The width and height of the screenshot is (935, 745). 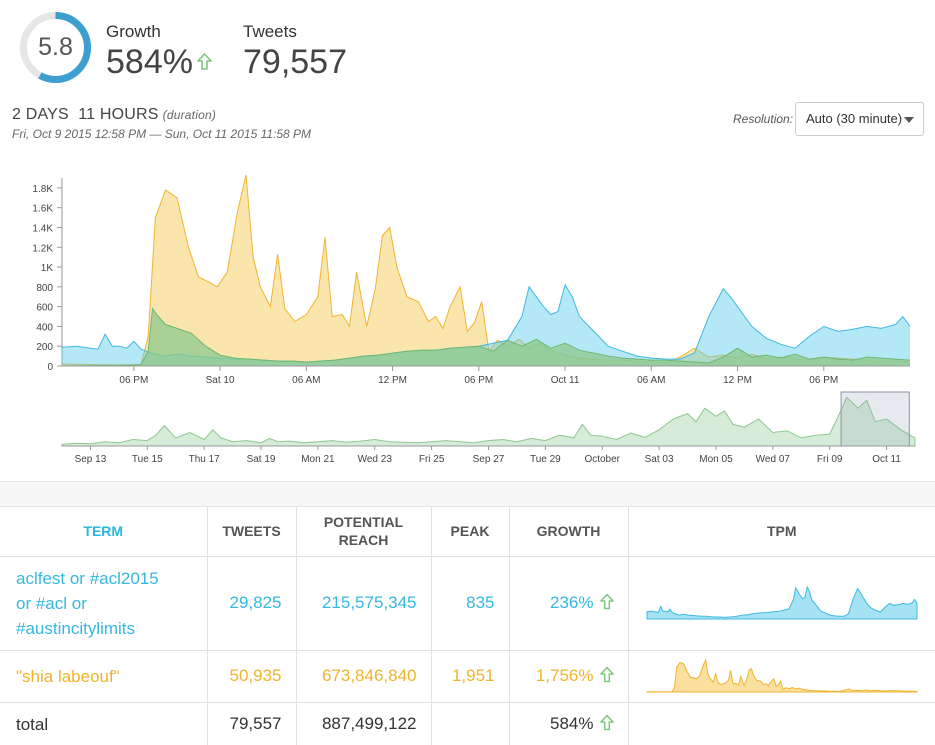 What do you see at coordinates (716, 459) in the screenshot?
I see `navigator-x-tick-label: Mon 05` at bounding box center [716, 459].